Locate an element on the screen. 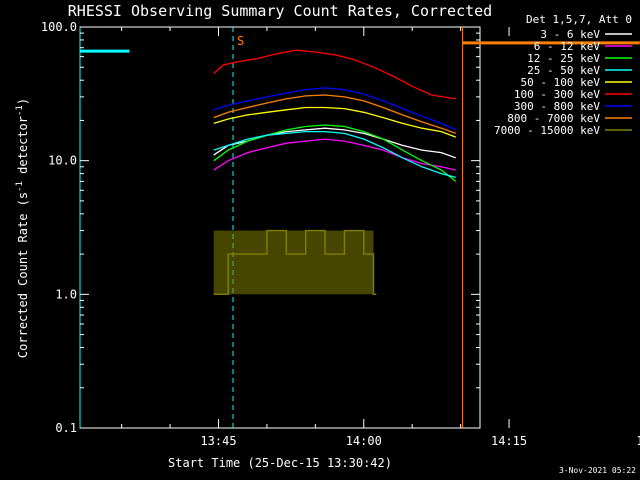  x-tick-label-1: 14:00 is located at coordinates (364, 441).